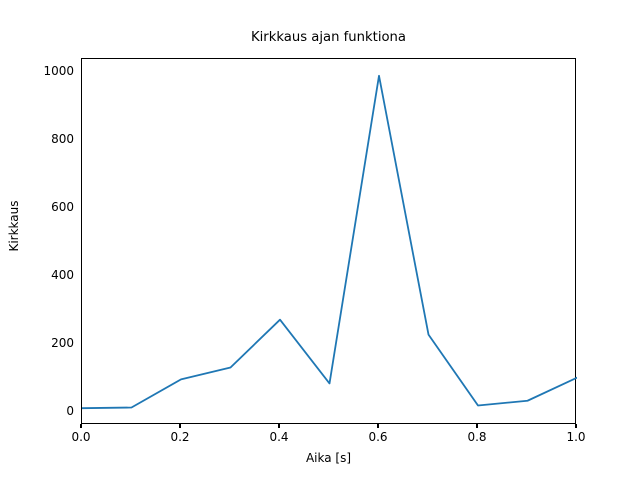 The image size is (640, 480). Describe the element at coordinates (279, 437) in the screenshot. I see `x-tick-label: 0.4` at that location.